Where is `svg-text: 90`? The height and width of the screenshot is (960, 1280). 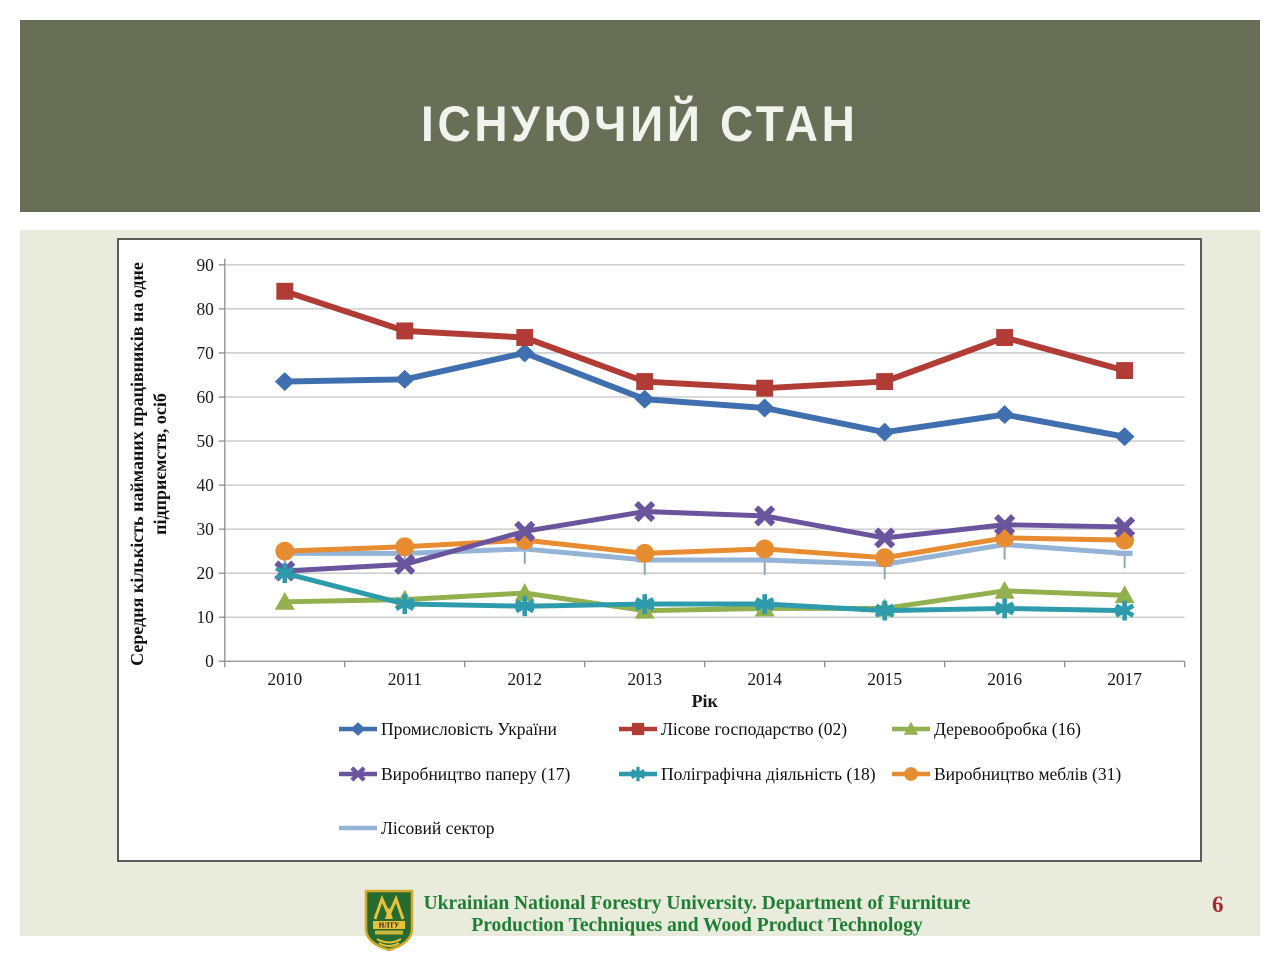
svg-text: 90 is located at coordinates (206, 265).